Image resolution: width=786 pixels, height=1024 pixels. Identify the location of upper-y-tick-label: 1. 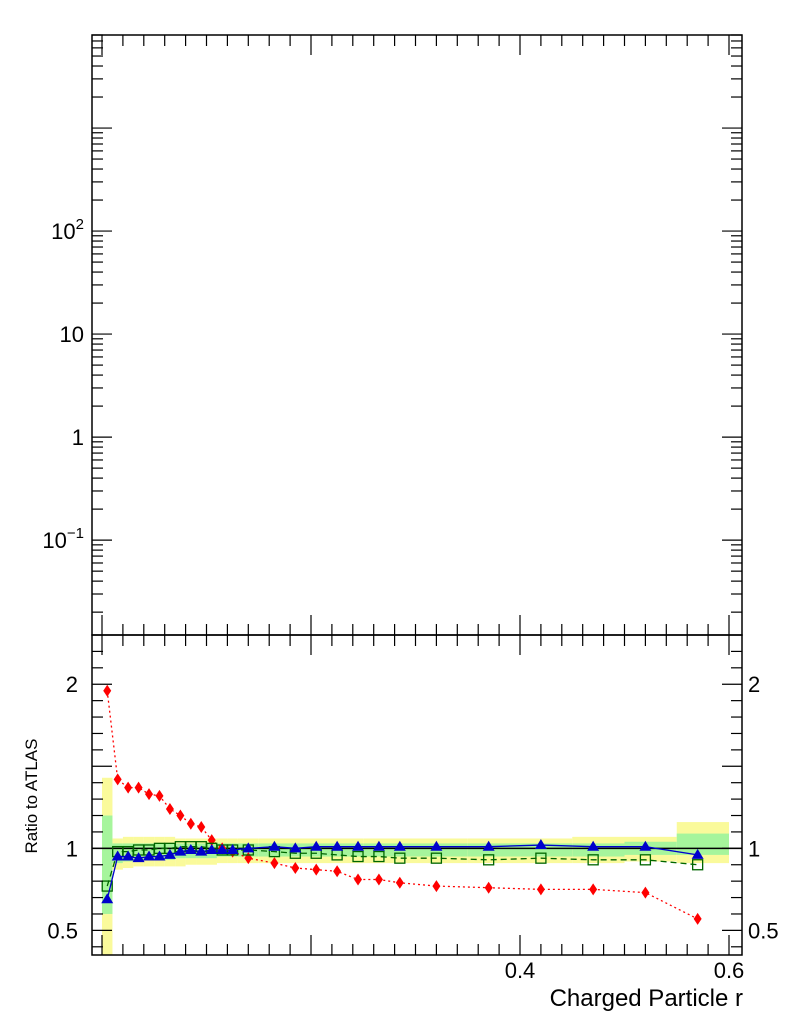
(78, 437).